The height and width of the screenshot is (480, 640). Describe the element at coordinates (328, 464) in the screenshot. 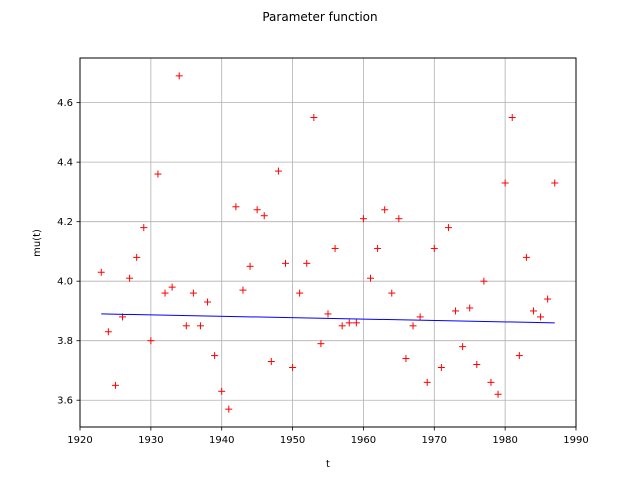

I see `x-axis-label: t` at that location.